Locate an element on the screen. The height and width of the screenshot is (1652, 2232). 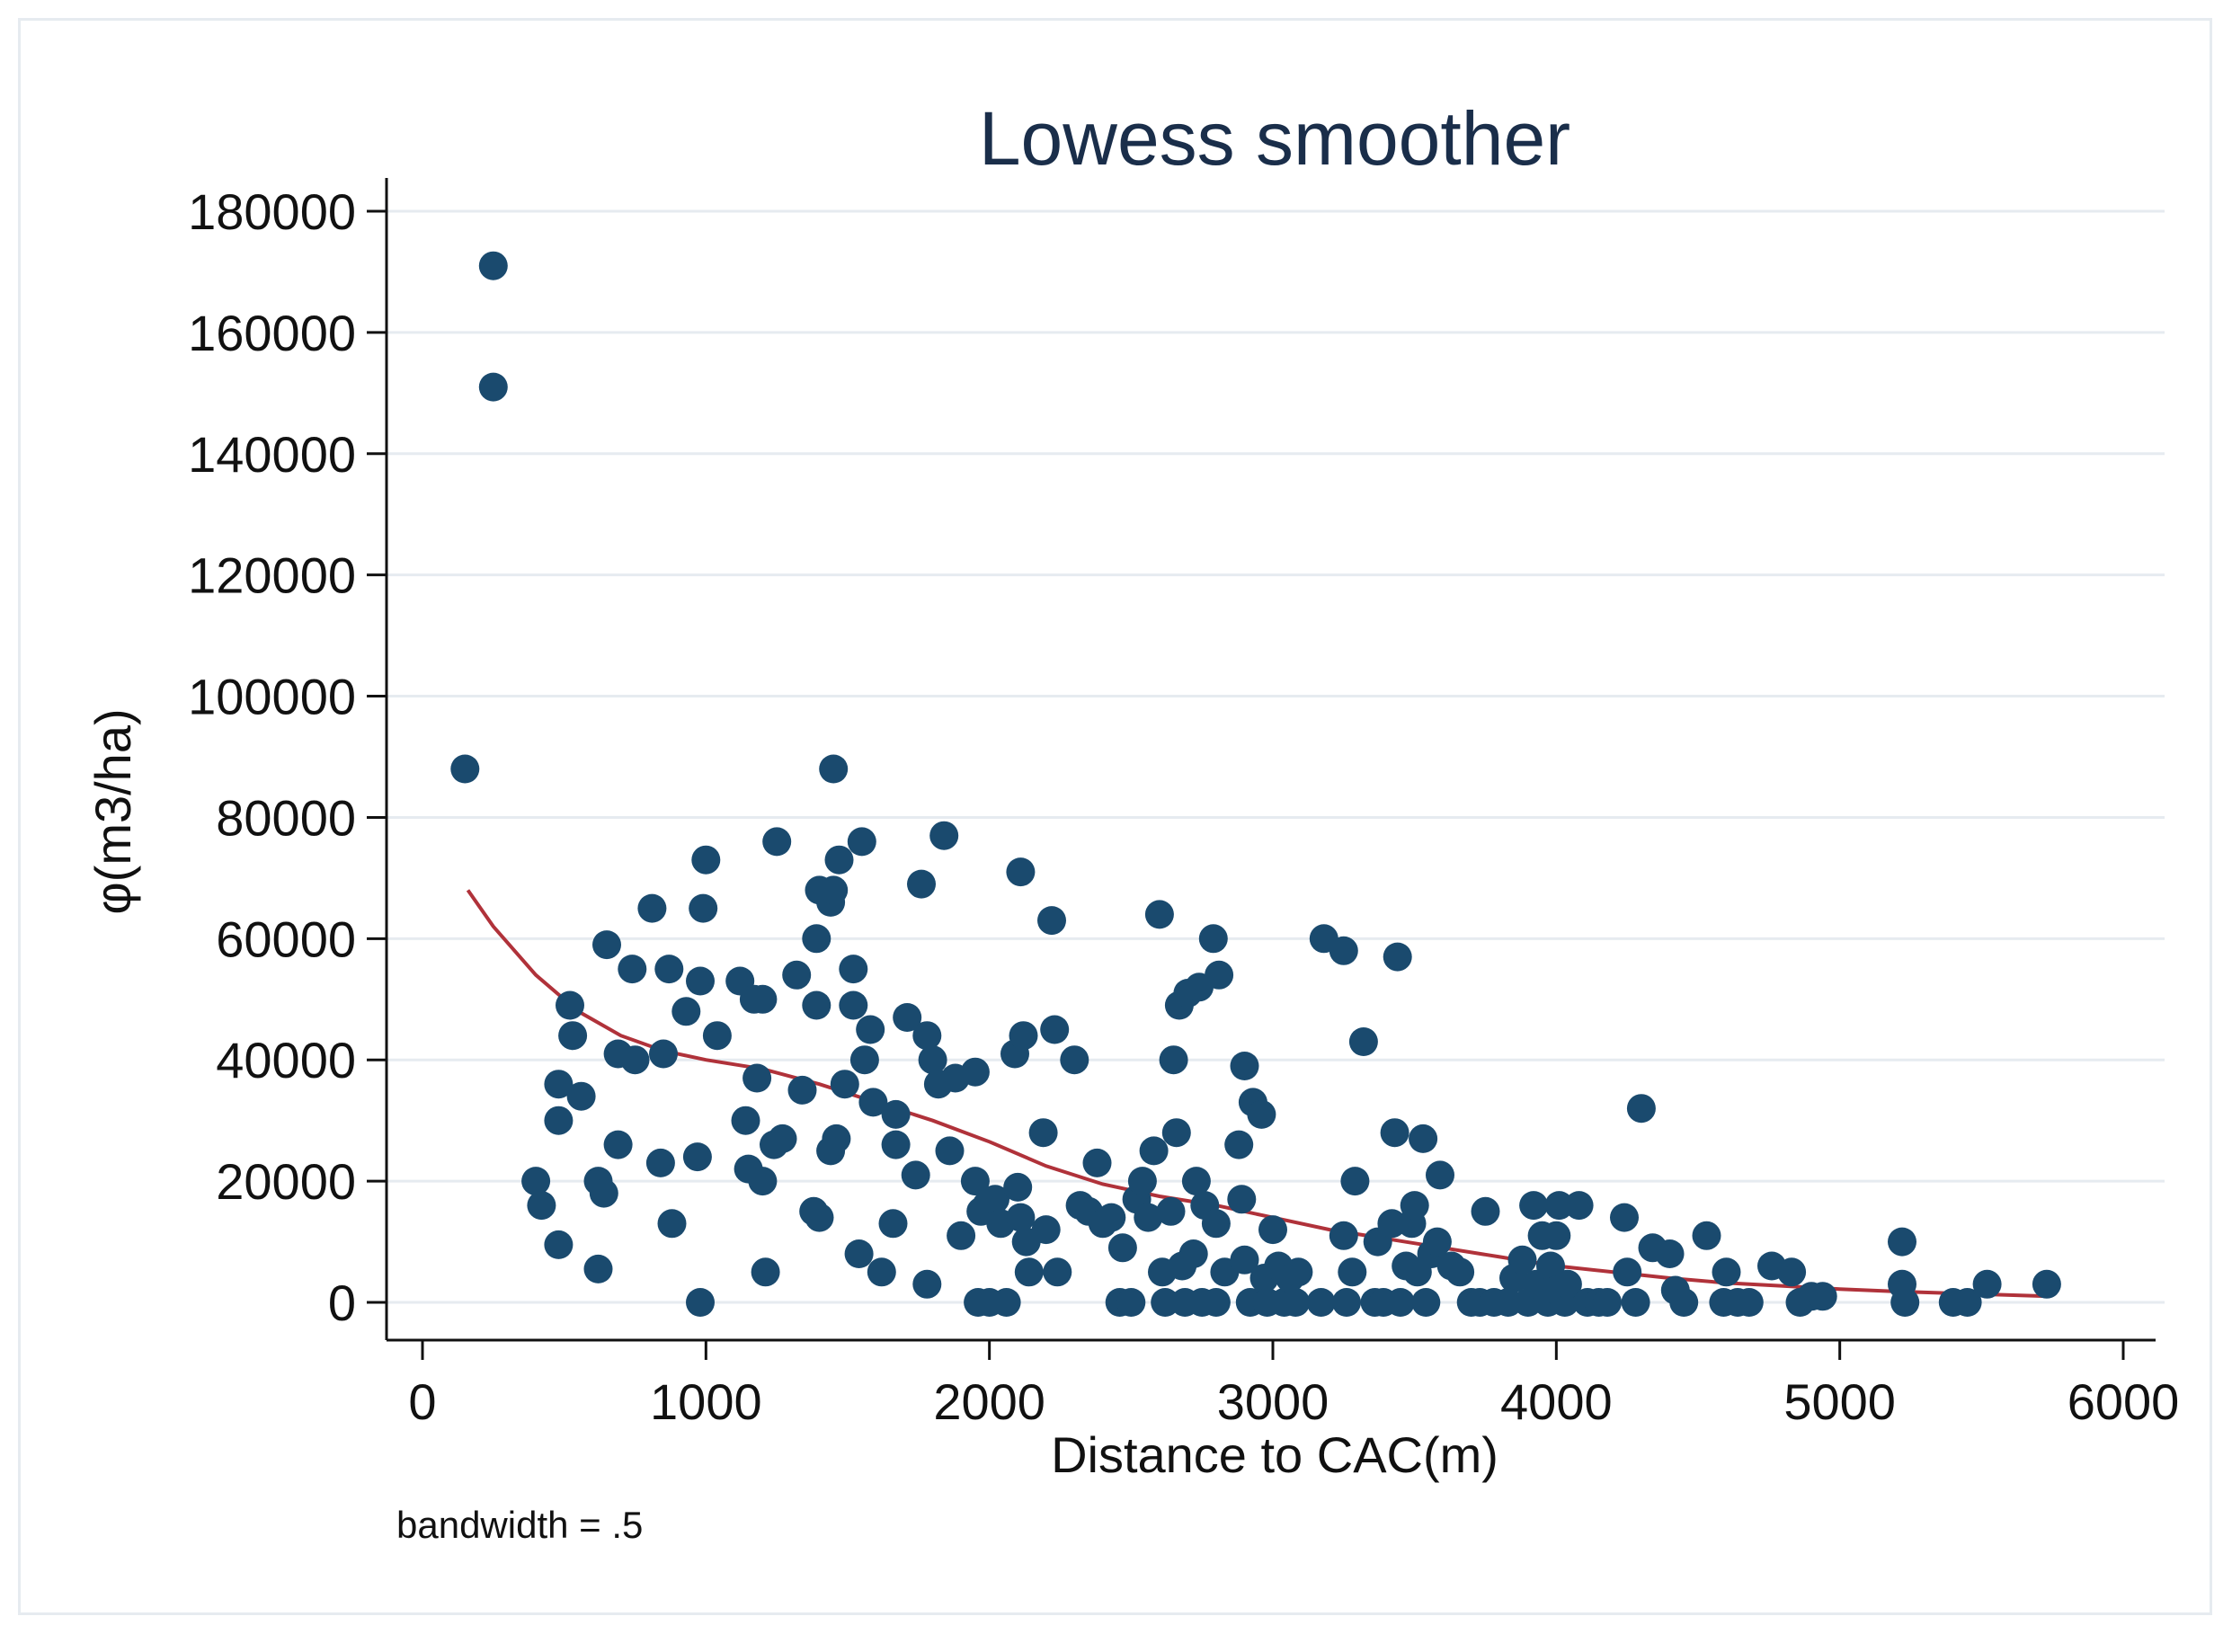
x-tick-label: 4000 is located at coordinates (1556, 1401).